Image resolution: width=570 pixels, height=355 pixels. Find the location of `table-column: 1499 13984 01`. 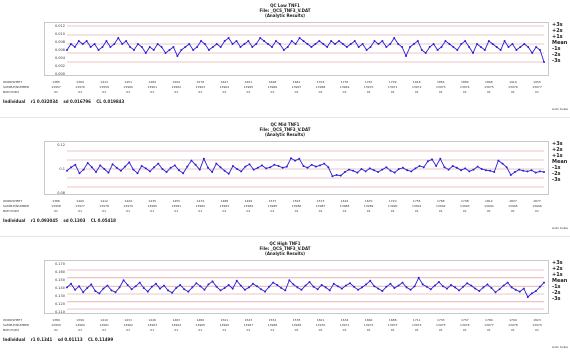

table-column: 1499 13984 01 is located at coordinates (248, 206).